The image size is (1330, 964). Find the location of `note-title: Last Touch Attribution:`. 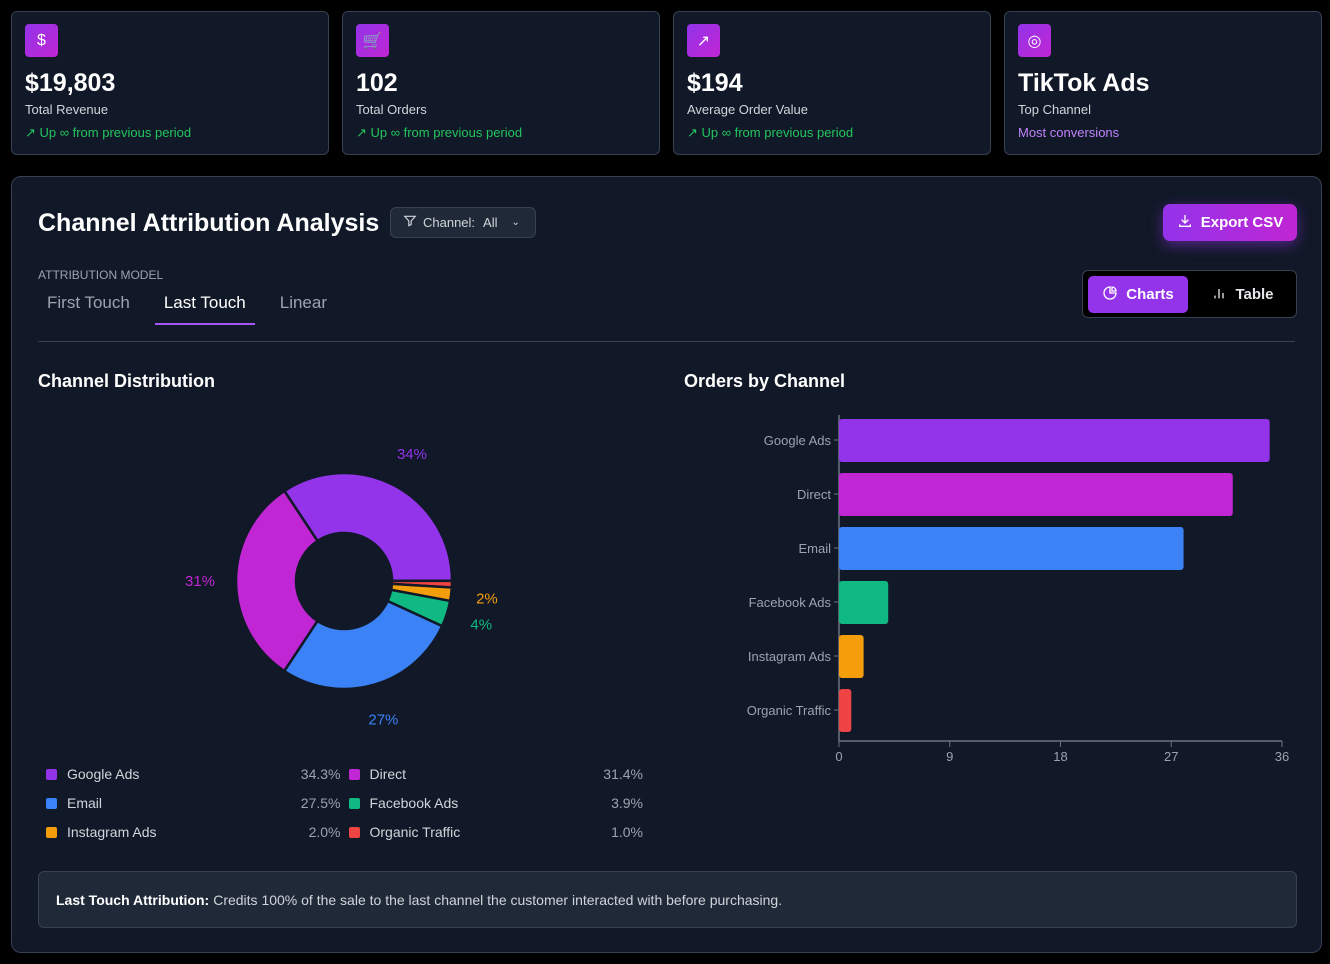

note-title: Last Touch Attribution: is located at coordinates (133, 899).